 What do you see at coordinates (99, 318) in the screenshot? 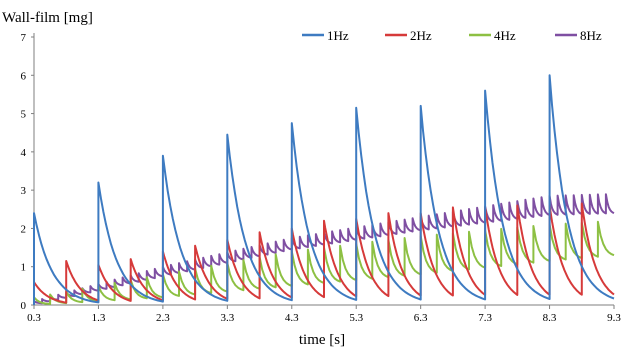
I see `x-tick-label: 1.3` at bounding box center [99, 318].